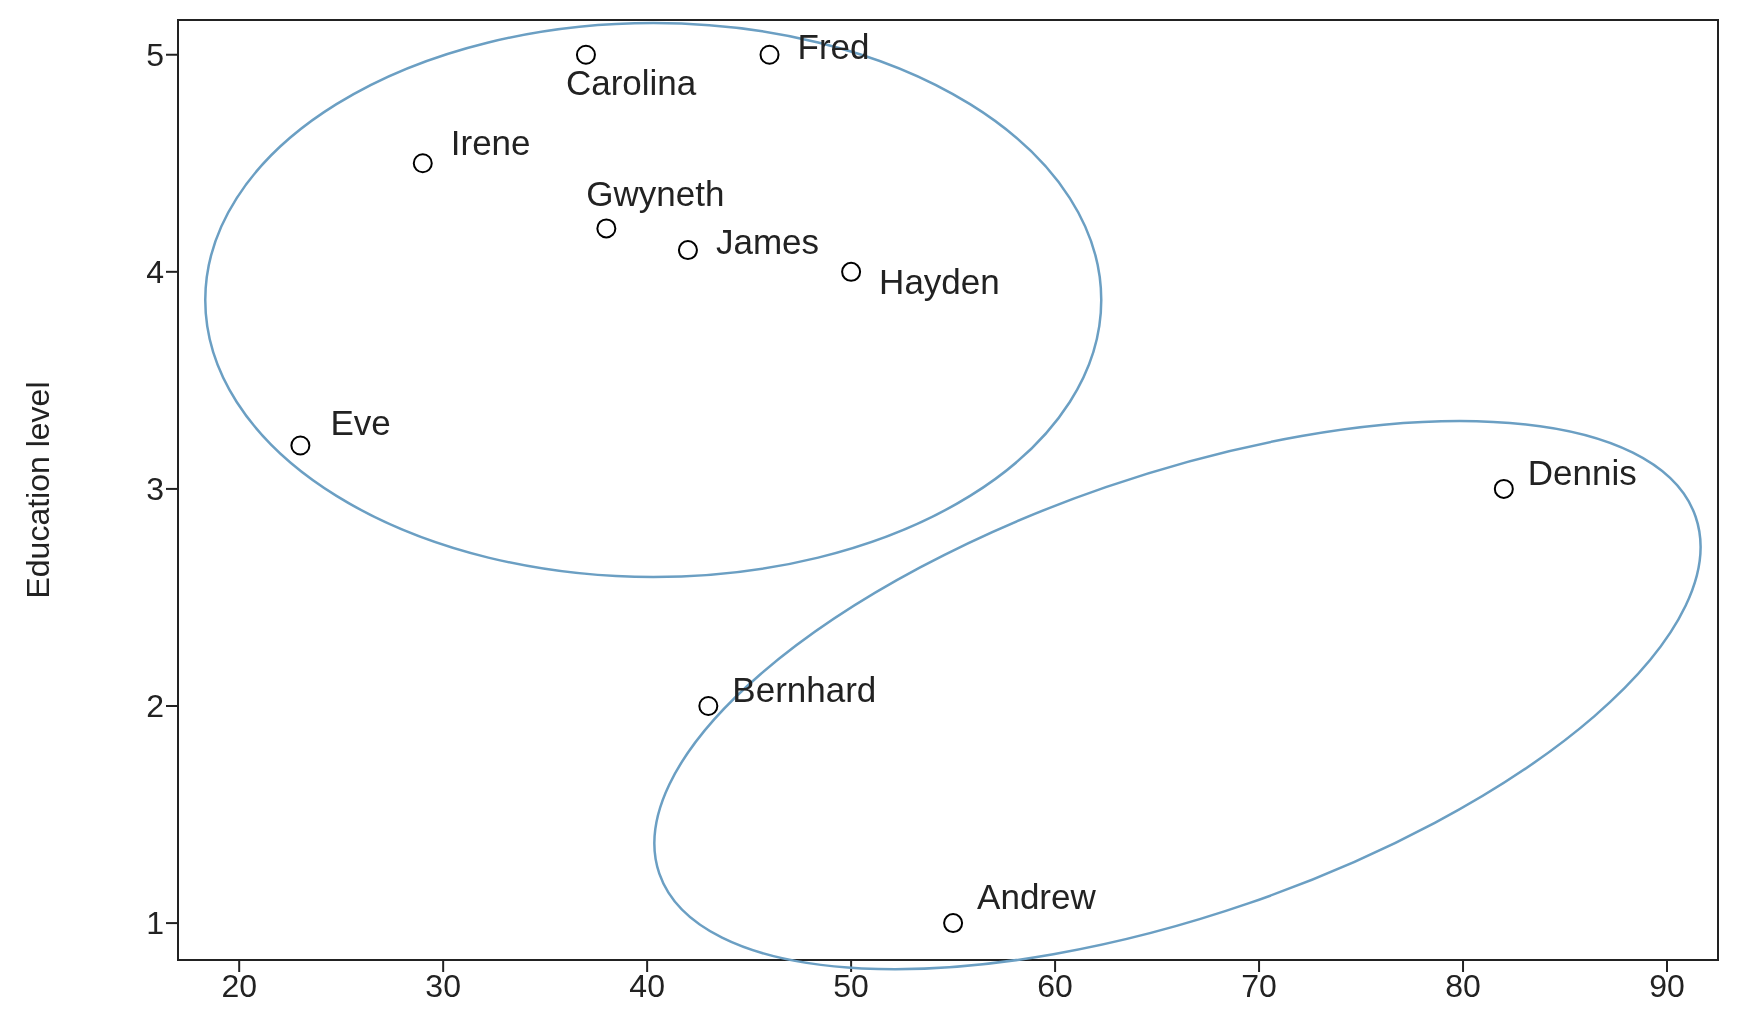 The width and height of the screenshot is (1737, 1036). What do you see at coordinates (1582, 472) in the screenshot?
I see `annotation: Dennis` at bounding box center [1582, 472].